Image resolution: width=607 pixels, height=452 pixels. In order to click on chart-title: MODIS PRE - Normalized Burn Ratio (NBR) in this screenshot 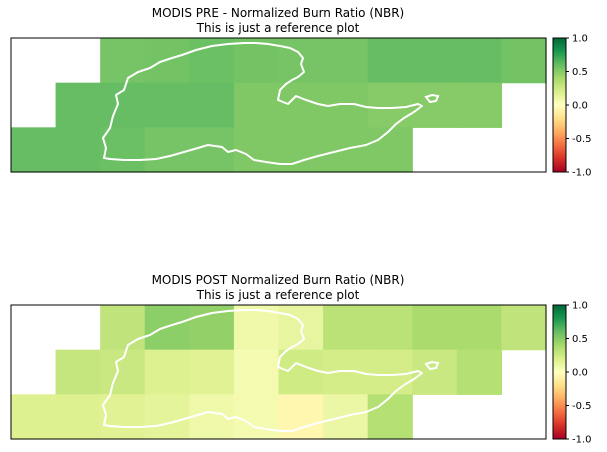, I will do `click(278, 13)`.